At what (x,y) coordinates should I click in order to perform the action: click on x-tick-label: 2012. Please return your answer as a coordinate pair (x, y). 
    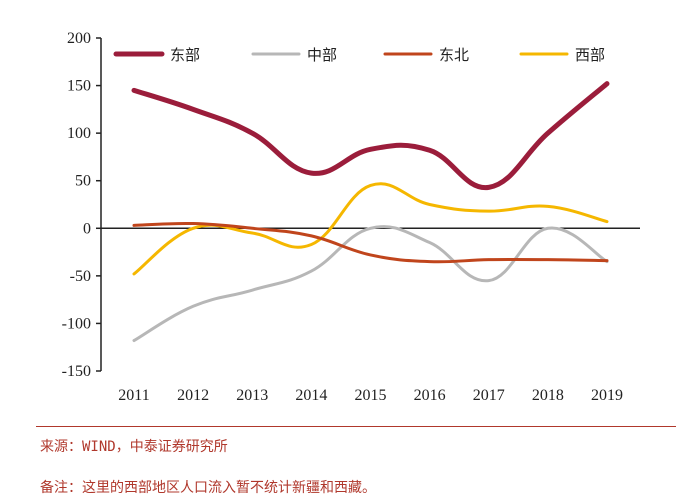
    Looking at the image, I should click on (193, 395).